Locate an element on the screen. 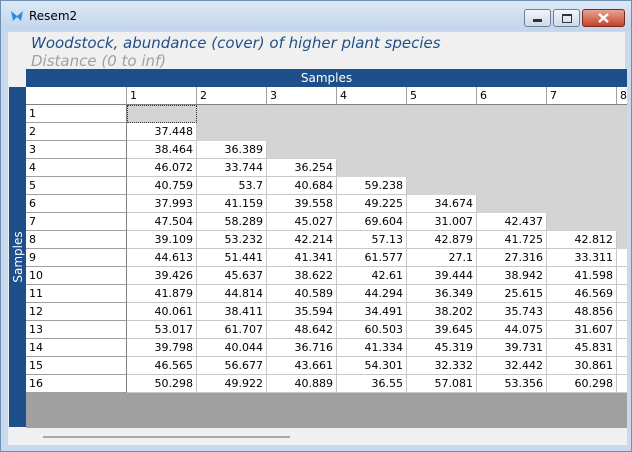 This screenshot has height=452, width=632. cell: 41.341 is located at coordinates (302, 258).